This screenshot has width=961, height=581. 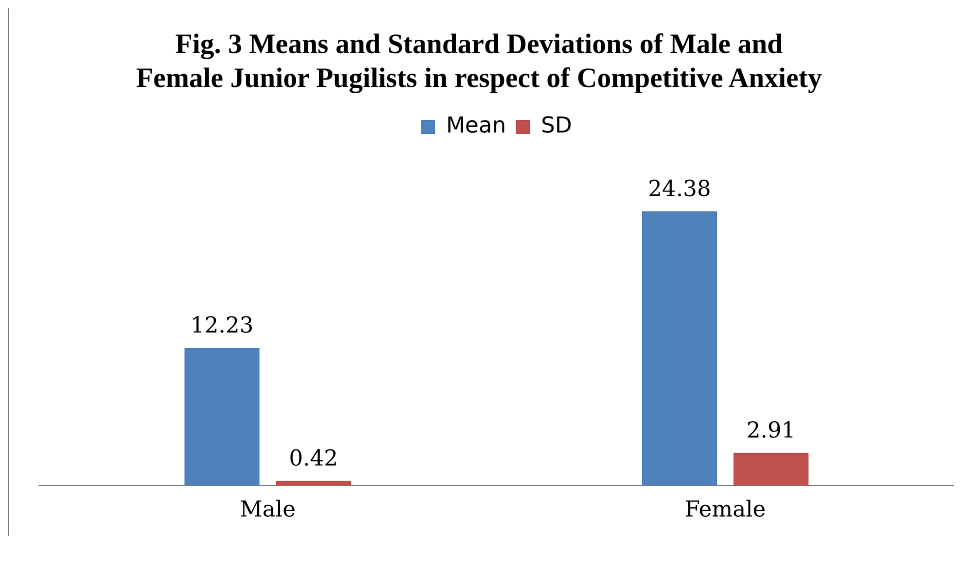 What do you see at coordinates (479, 62) in the screenshot?
I see `chart-title: Fig. 3 Means and Standard Deviations of Male and Female Junior Pugilists in respect of Competitive Anxiety` at bounding box center [479, 62].